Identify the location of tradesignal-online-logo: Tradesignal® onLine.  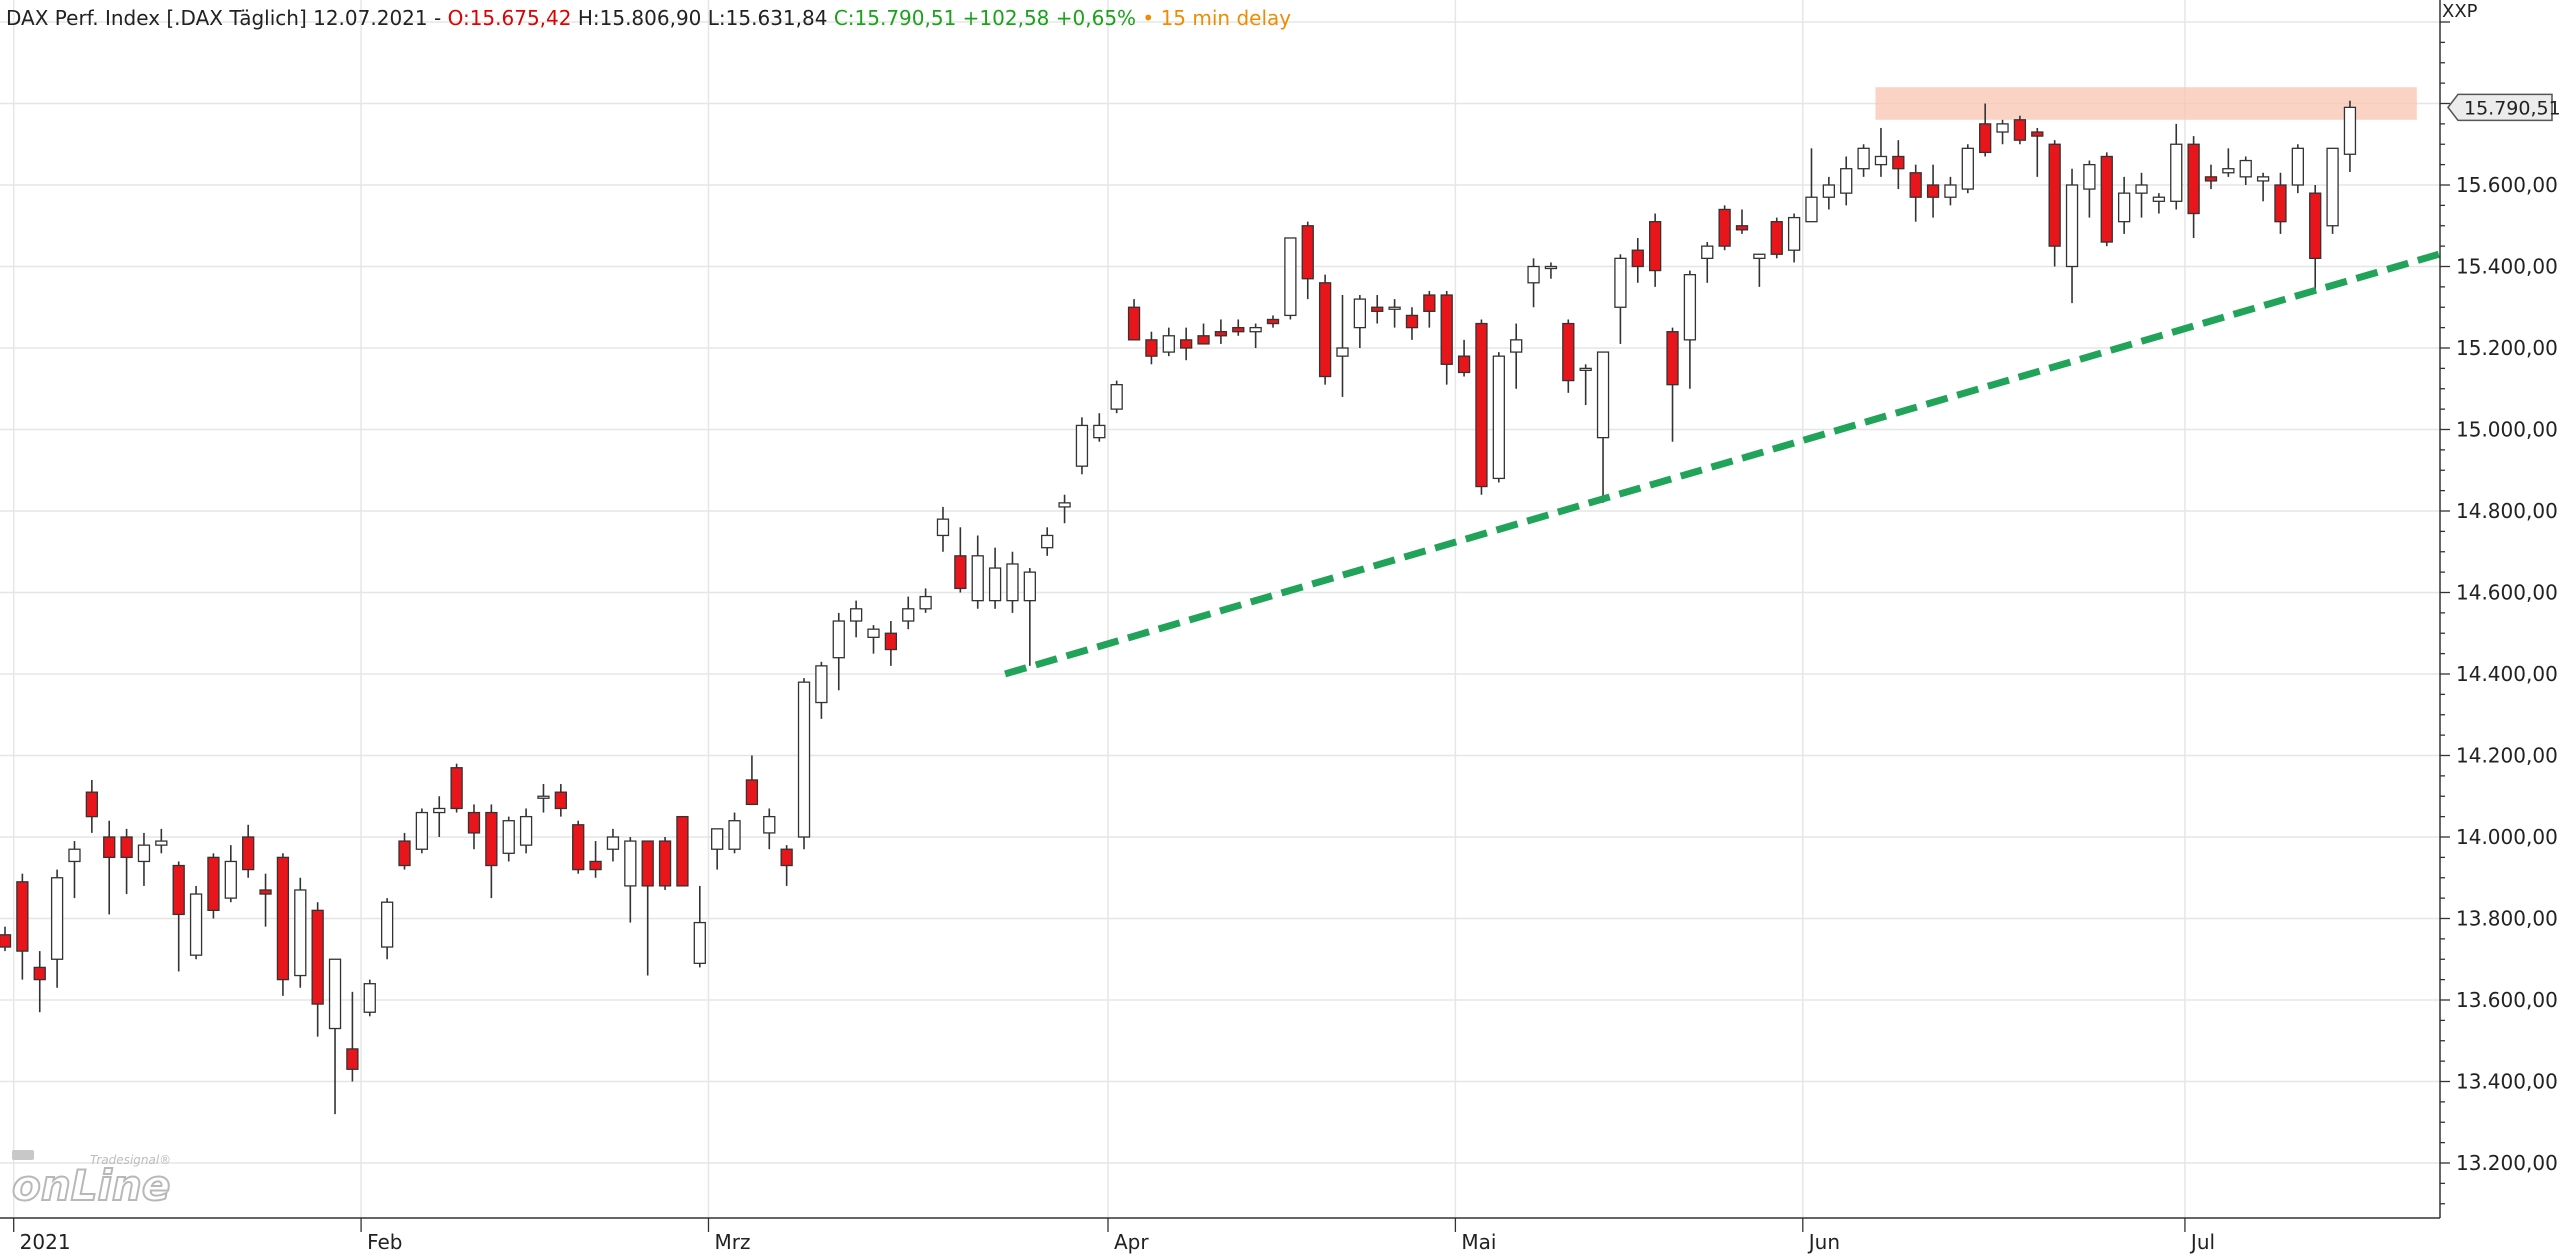
(91, 1180).